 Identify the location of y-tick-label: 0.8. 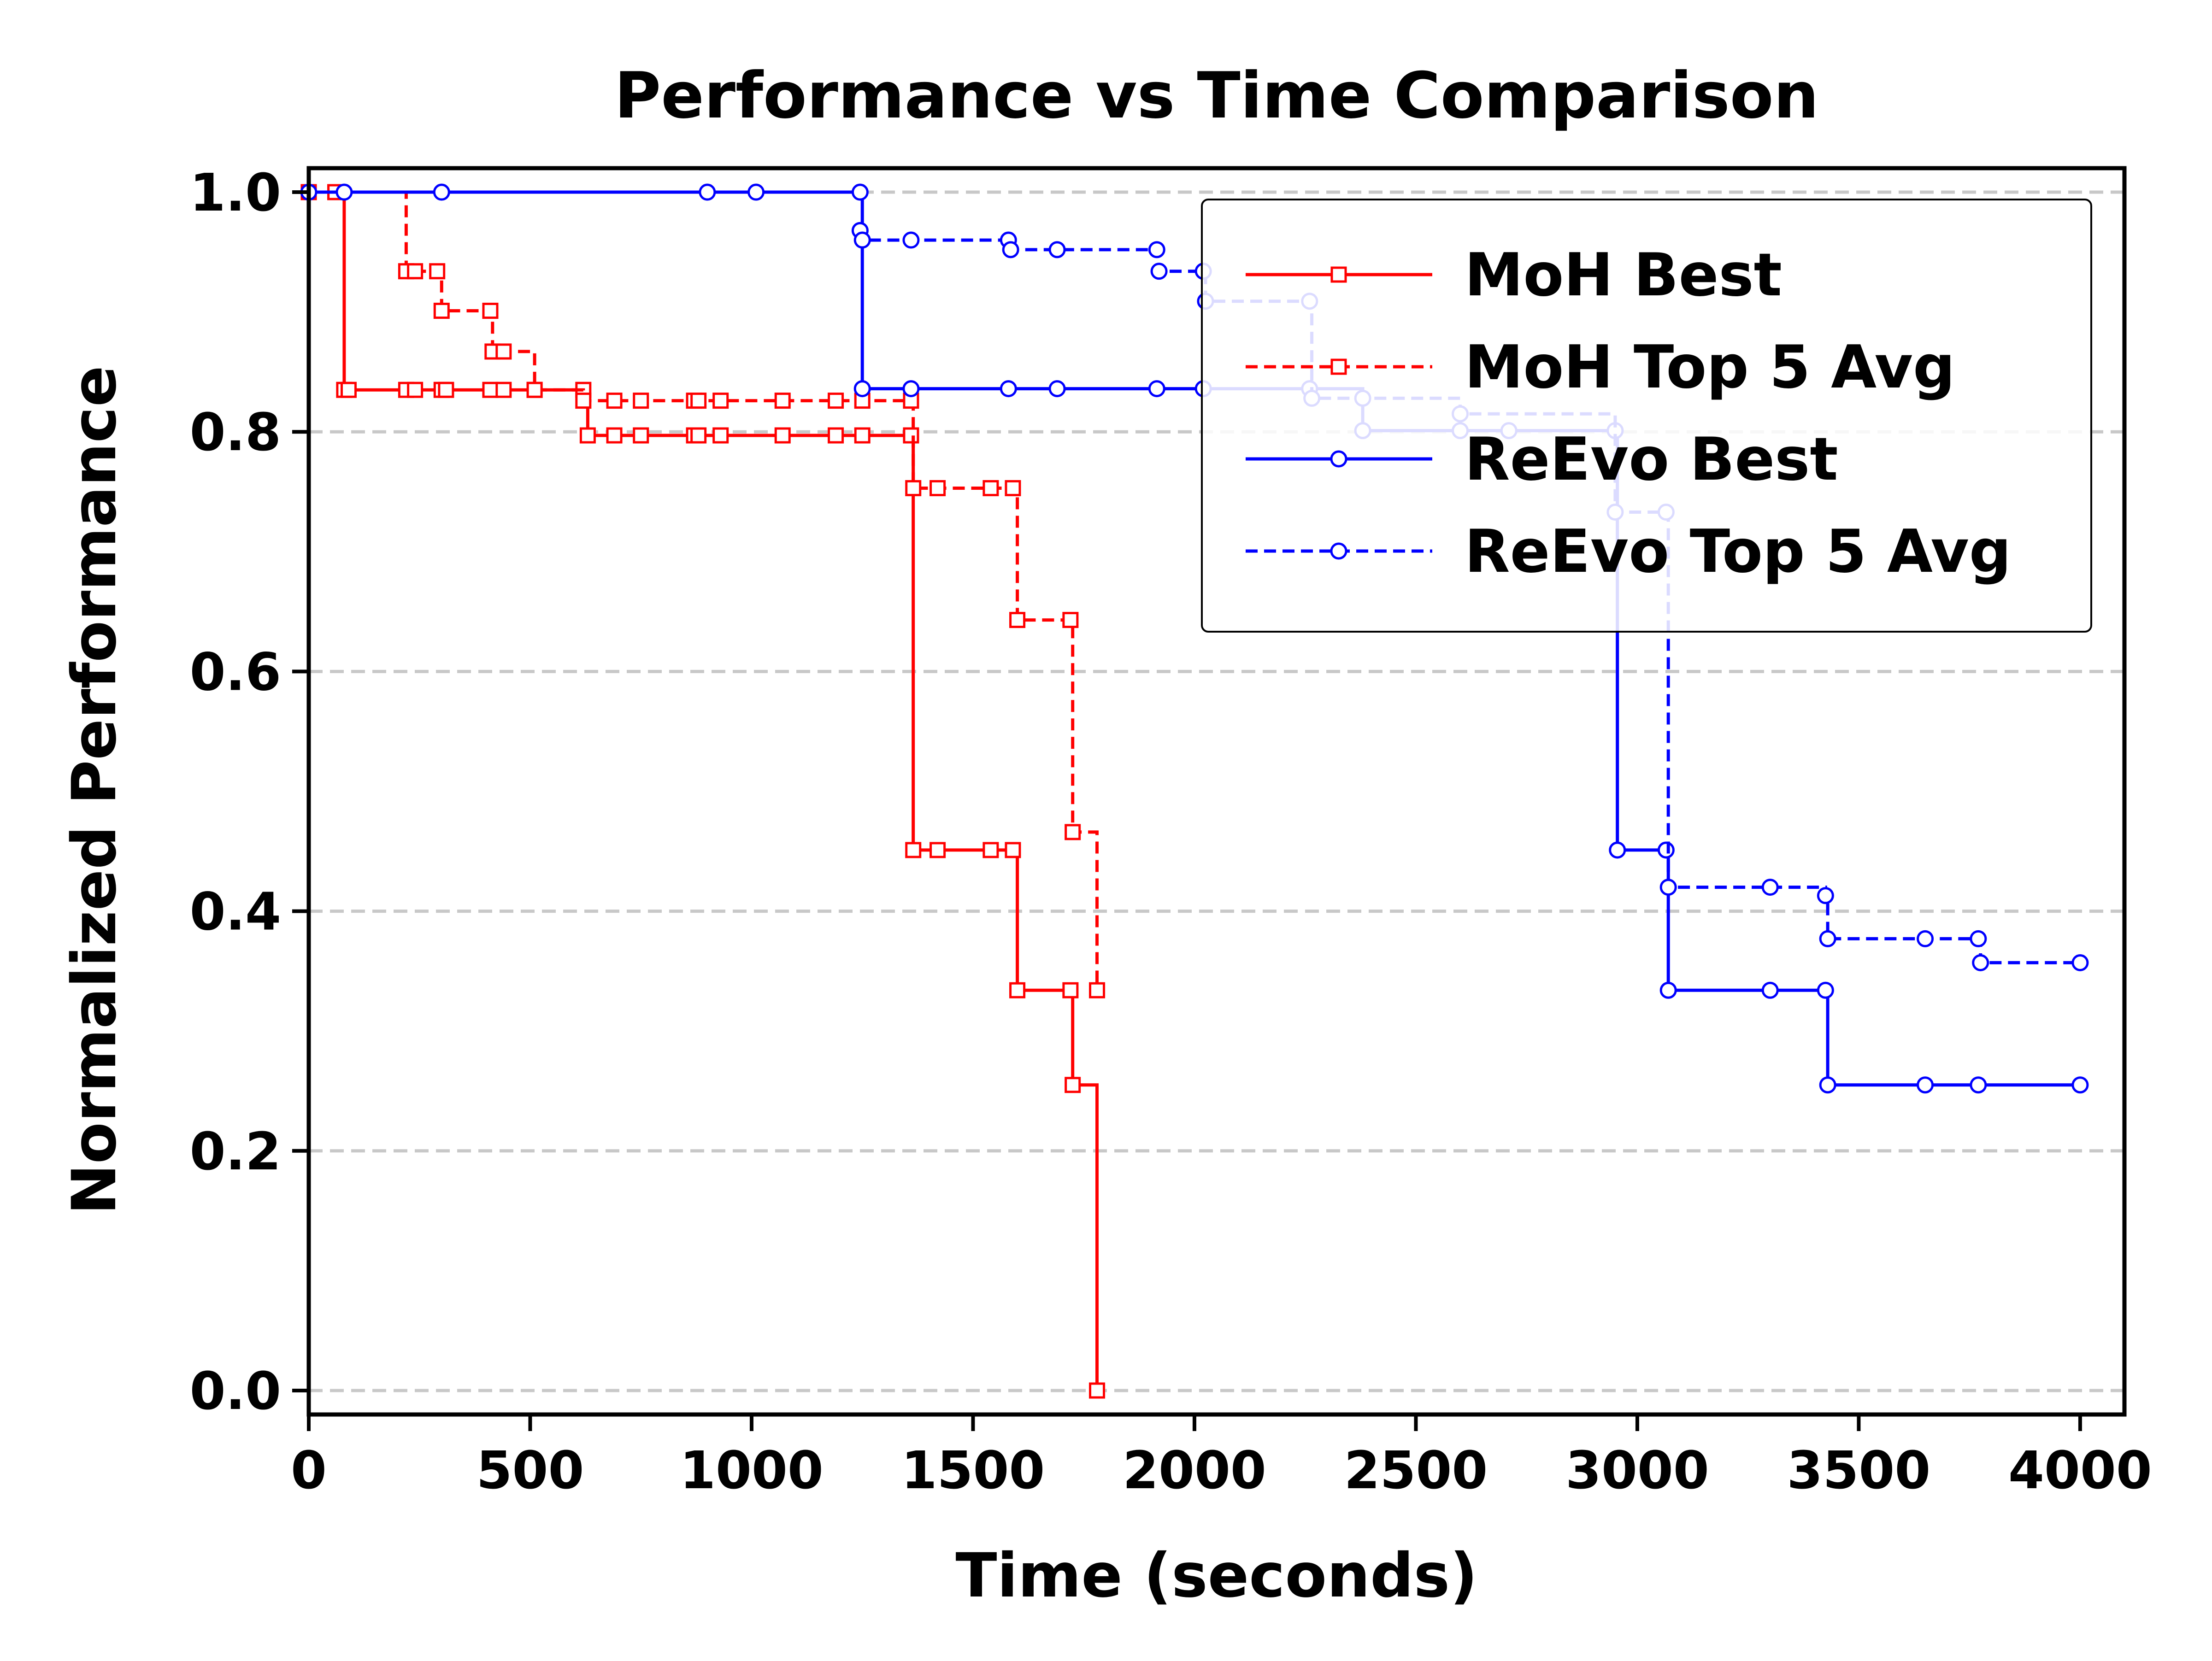
(235, 433).